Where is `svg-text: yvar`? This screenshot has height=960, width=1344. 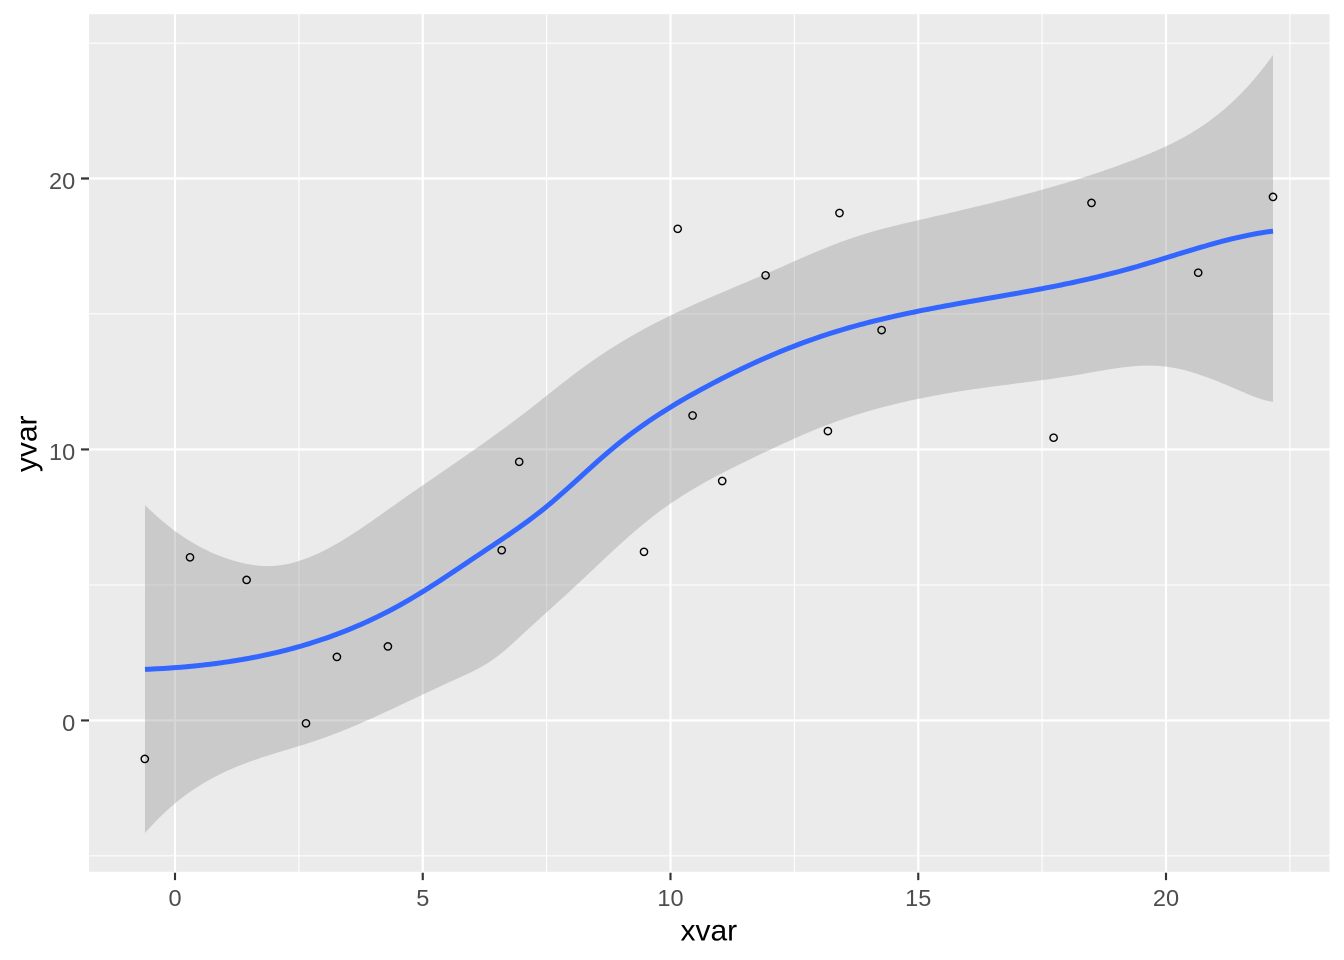
svg-text: yvar is located at coordinates (27, 443).